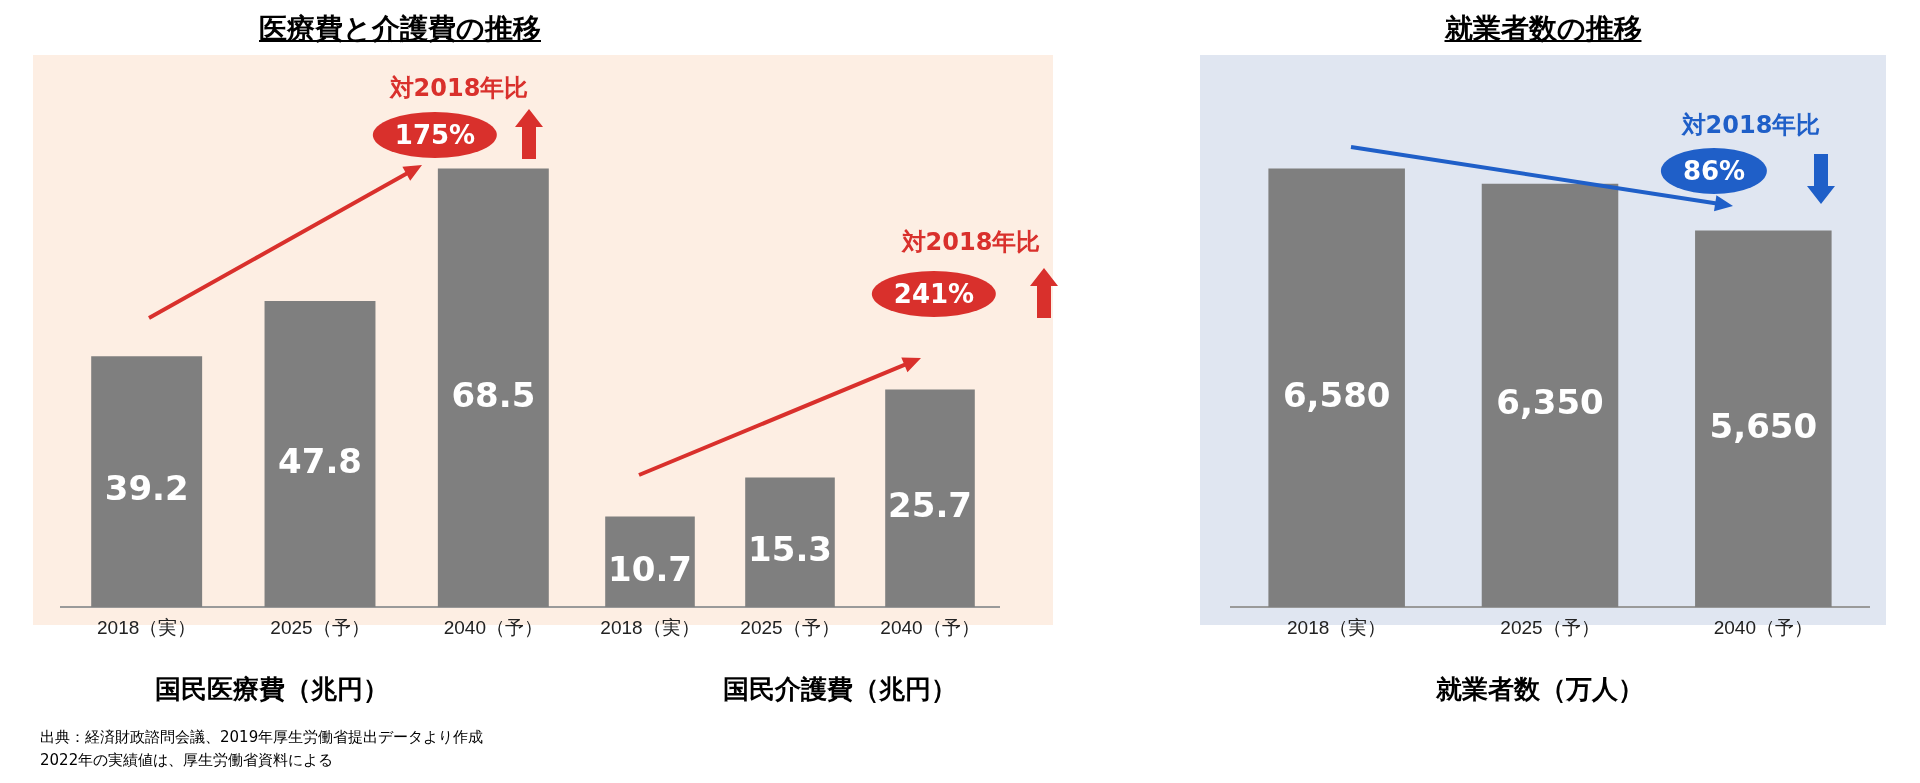  I want to click on source-note: 出典：経済財政諮問会議、2019年厚生労働省提出データより作成, so click(262, 737).